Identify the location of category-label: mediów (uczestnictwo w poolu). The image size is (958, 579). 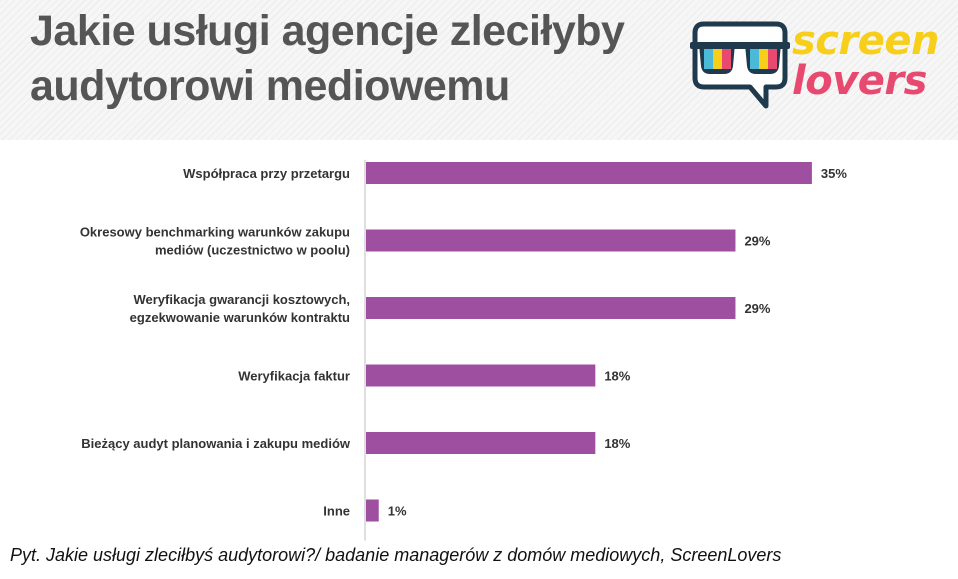
(252, 250).